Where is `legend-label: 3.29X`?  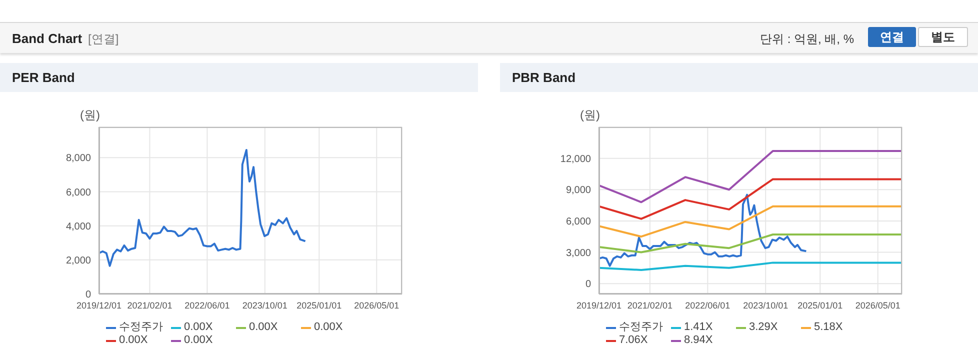 legend-label: 3.29X is located at coordinates (763, 327).